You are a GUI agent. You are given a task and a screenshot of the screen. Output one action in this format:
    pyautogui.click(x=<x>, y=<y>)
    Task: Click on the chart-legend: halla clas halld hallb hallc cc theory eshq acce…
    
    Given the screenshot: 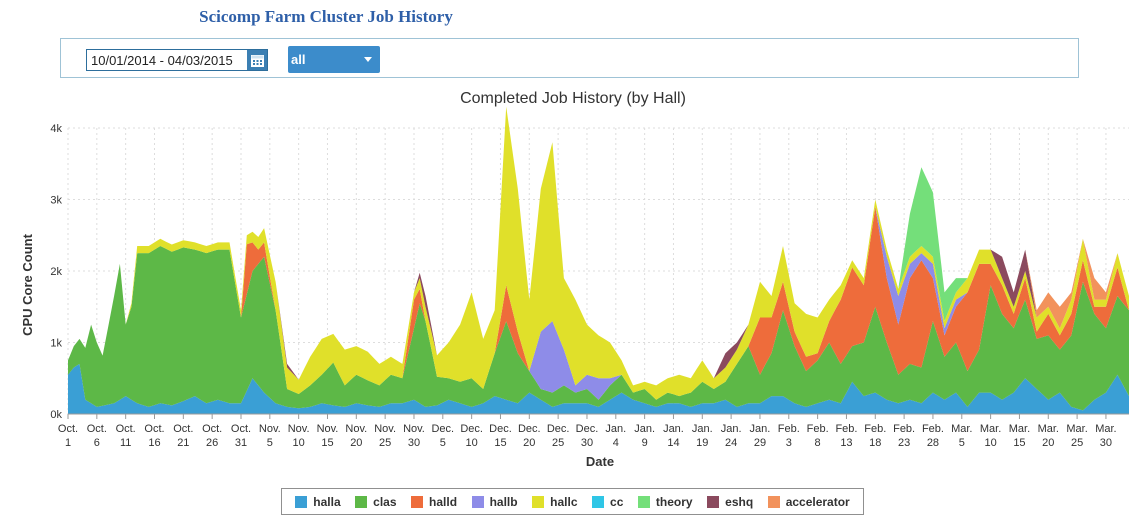 What is the action you would take?
    pyautogui.click(x=572, y=501)
    